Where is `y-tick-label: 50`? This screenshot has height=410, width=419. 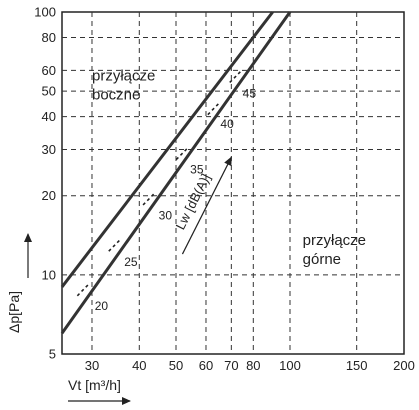 y-tick-label: 50 is located at coordinates (49, 91).